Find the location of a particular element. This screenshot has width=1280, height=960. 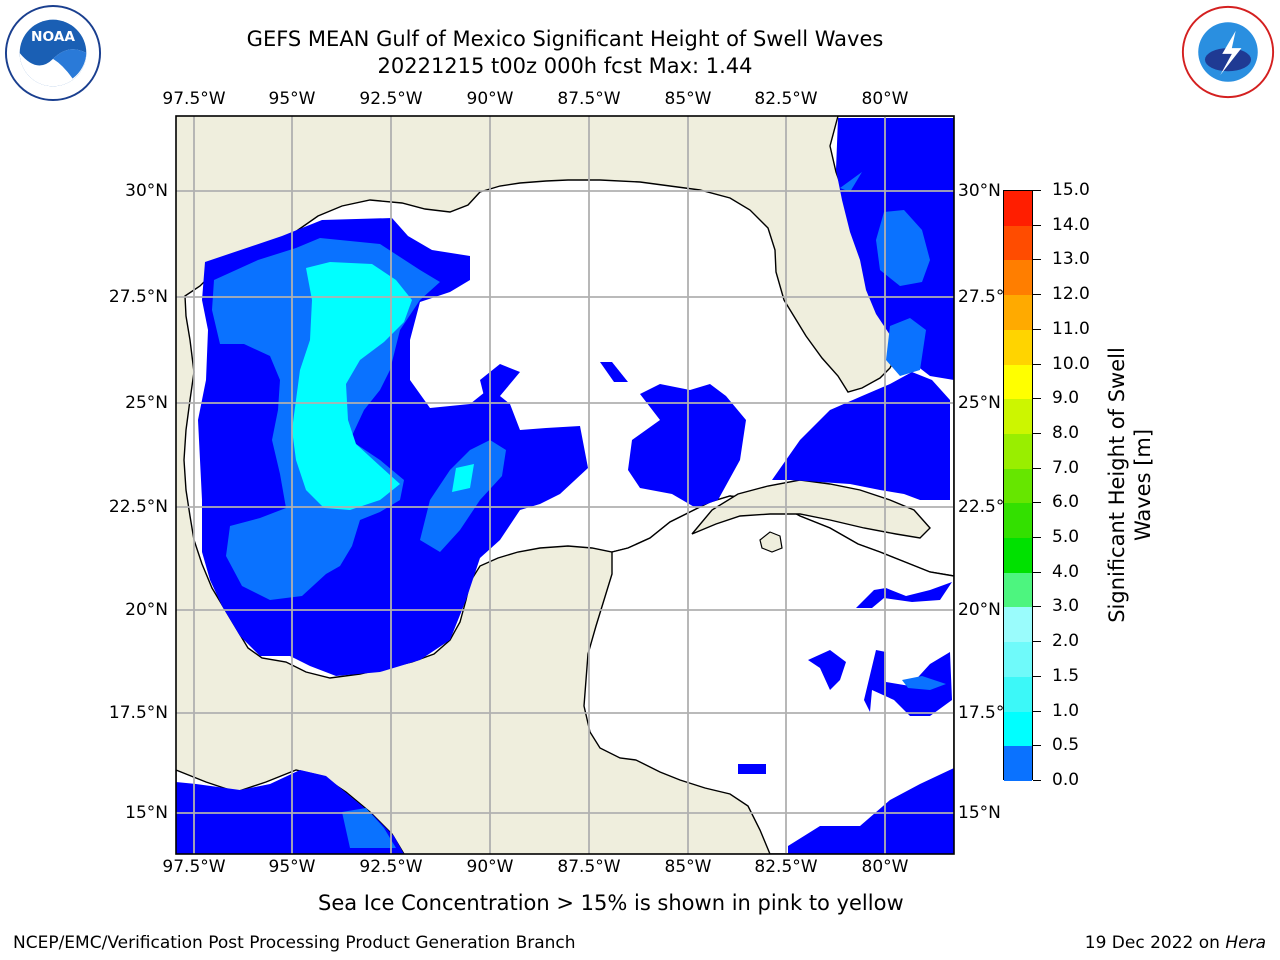

lon-label-bottom: 95°W is located at coordinates (292, 867).